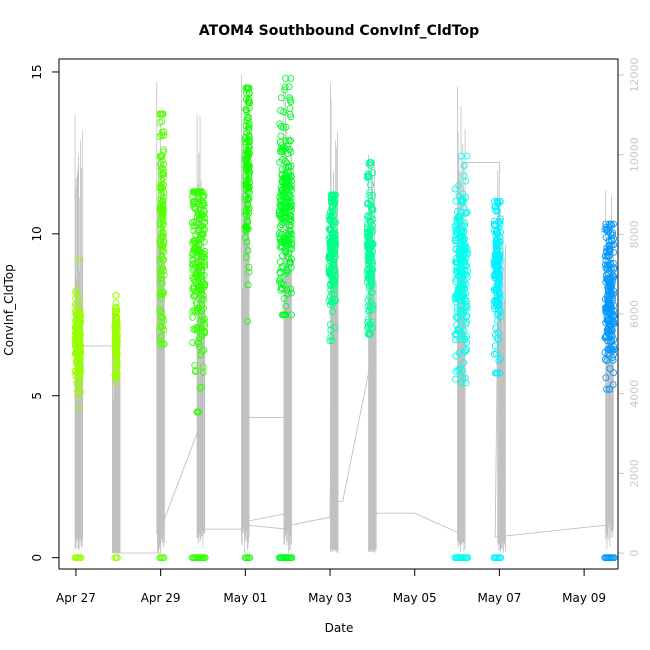 This screenshot has height=650, width=650. I want to click on data-point-zero, so click(614, 558).